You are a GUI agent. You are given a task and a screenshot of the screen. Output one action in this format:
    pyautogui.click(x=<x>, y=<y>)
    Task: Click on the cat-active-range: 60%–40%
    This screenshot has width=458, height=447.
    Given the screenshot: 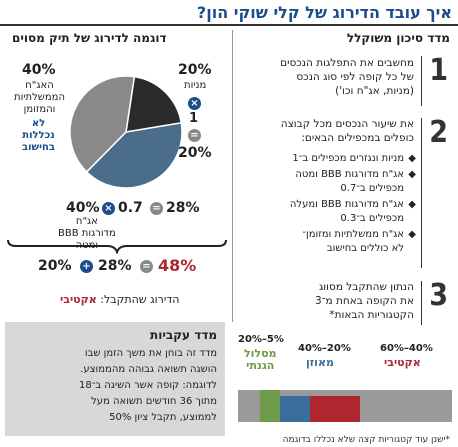 What is the action you would take?
    pyautogui.click(x=406, y=348)
    